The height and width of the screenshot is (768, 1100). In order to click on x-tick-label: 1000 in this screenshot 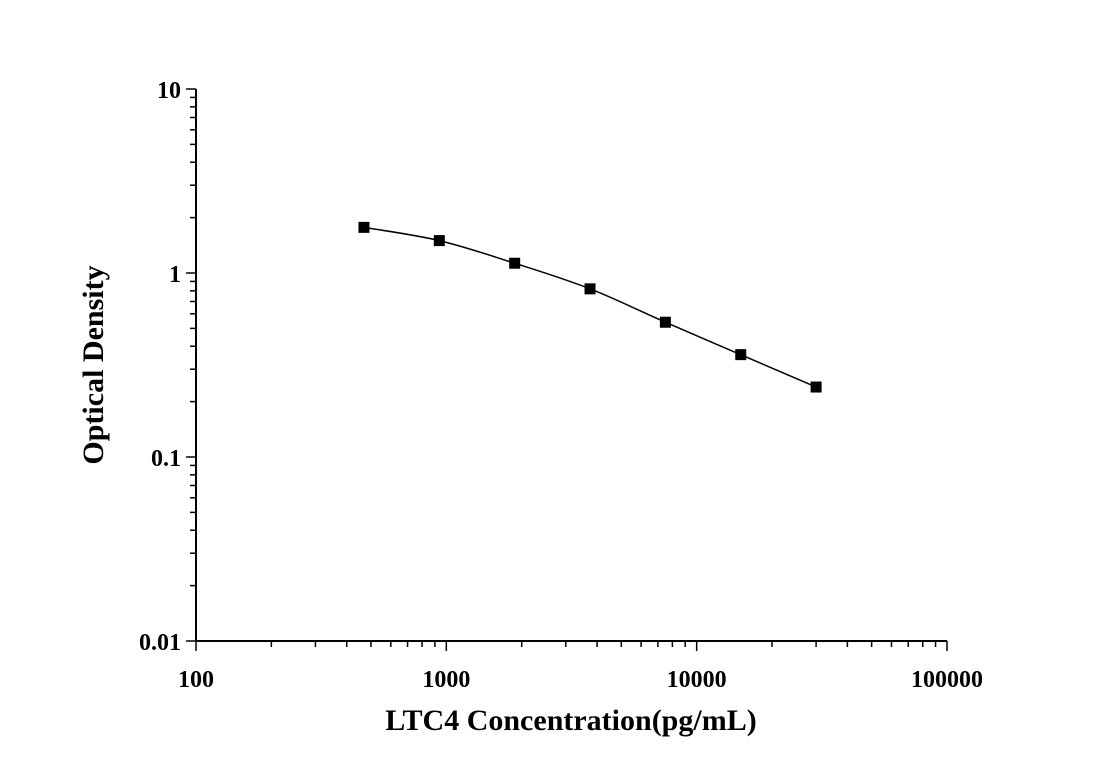, I will do `click(446, 680)`.